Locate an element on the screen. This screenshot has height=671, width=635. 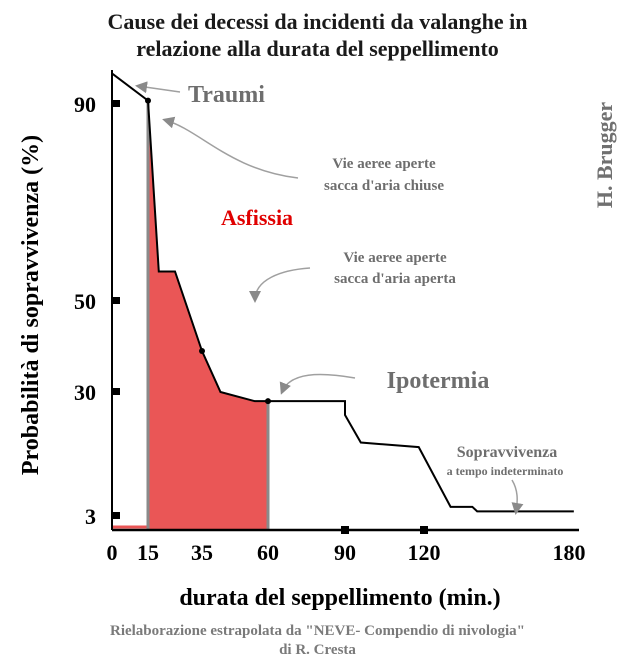
arrow-survival is located at coordinates (517, 497).